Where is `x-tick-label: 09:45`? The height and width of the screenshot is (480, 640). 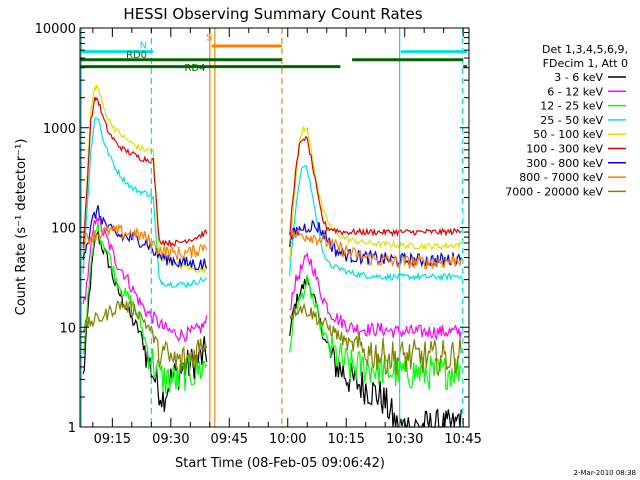 x-tick-label: 09:45 is located at coordinates (229, 439).